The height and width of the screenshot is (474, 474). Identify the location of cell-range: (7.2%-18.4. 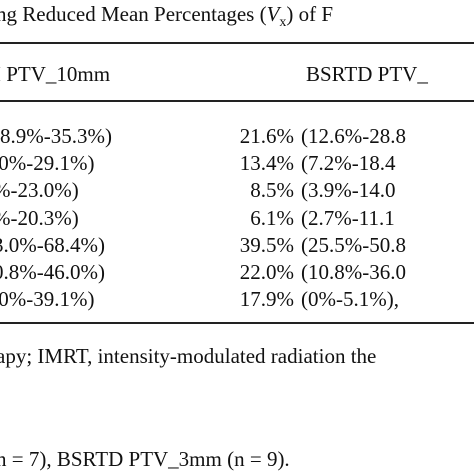
(348, 163).